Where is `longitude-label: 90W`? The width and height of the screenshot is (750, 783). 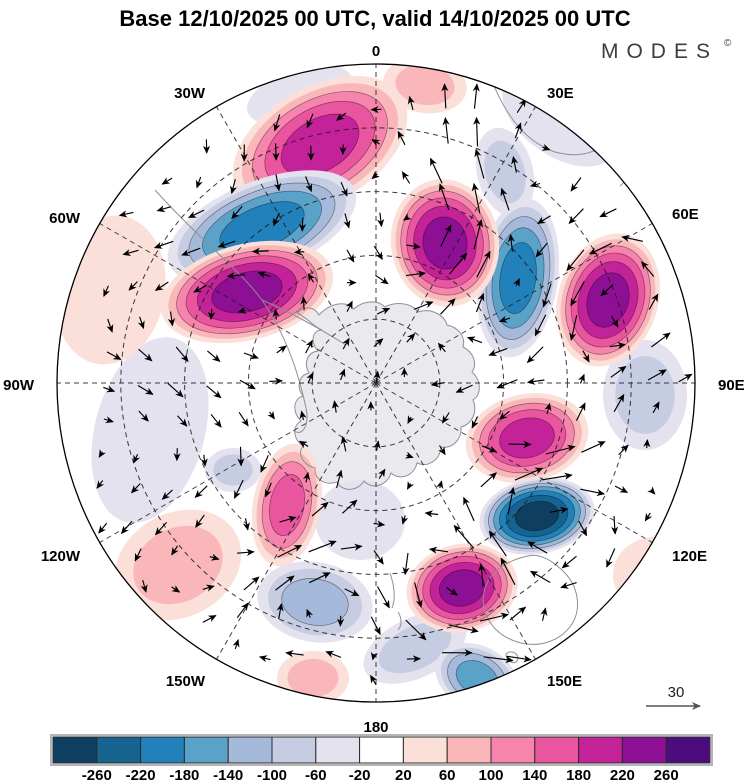 longitude-label: 90W is located at coordinates (19, 385).